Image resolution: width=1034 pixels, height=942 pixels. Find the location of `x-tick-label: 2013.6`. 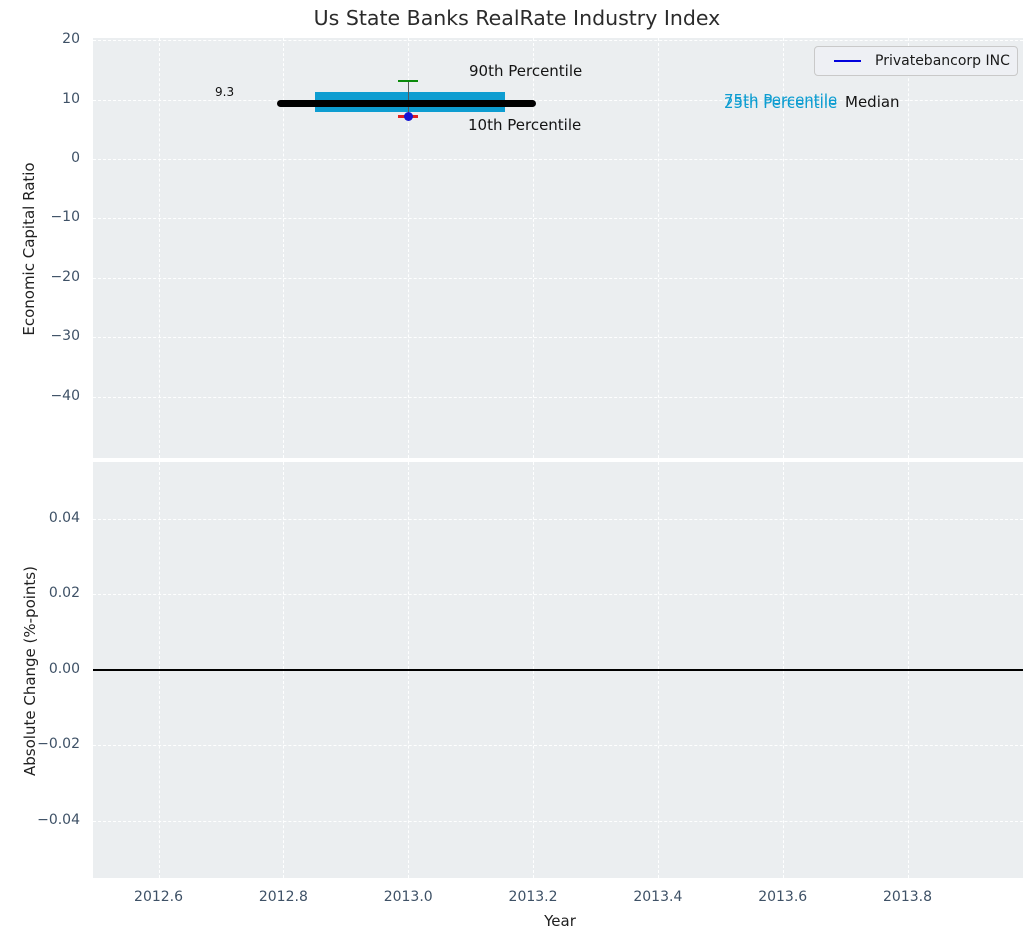

x-tick-label: 2013.6 is located at coordinates (783, 897).